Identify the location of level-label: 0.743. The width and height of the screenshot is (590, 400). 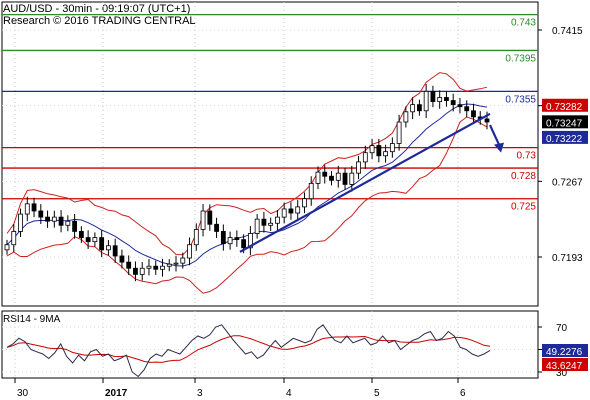
(523, 23).